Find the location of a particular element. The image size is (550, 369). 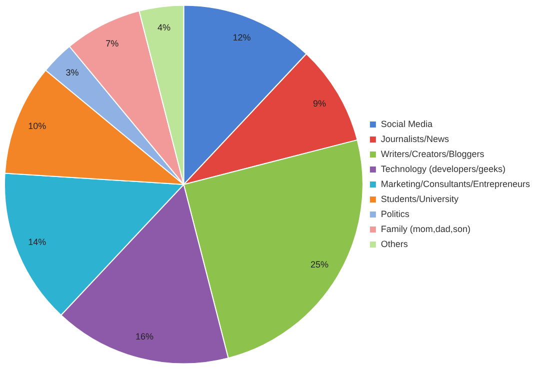

data-label: 4% is located at coordinates (163, 27).